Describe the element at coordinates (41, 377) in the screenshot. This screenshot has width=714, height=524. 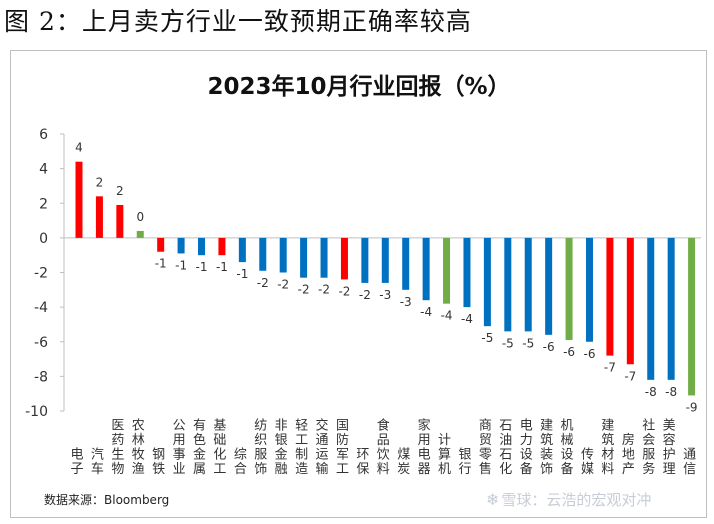
I see `y-tick-label: -8` at that location.